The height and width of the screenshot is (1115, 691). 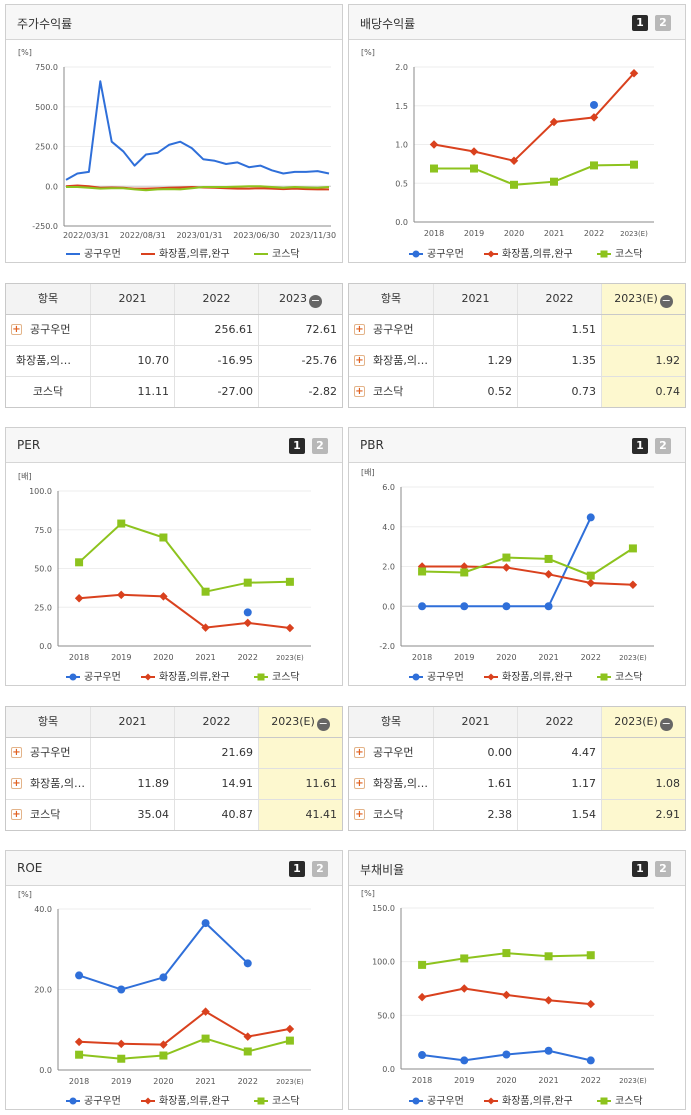 I want to click on table-cell: -27.00, so click(x=217, y=392).